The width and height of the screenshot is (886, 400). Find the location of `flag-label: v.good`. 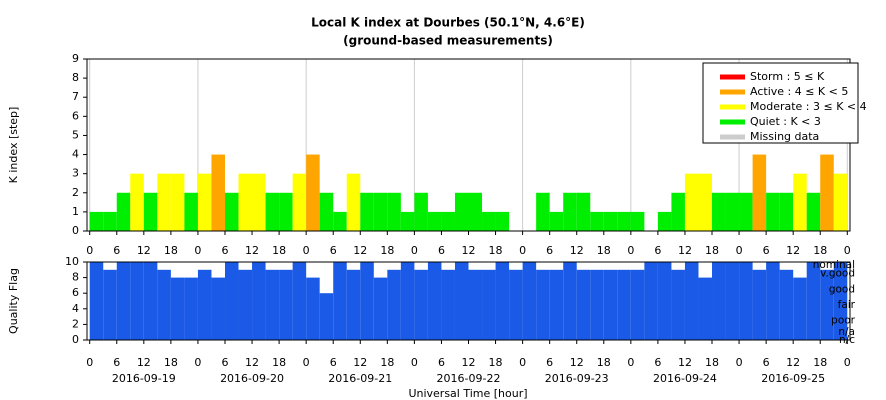

flag-label: v.good is located at coordinates (837, 274).